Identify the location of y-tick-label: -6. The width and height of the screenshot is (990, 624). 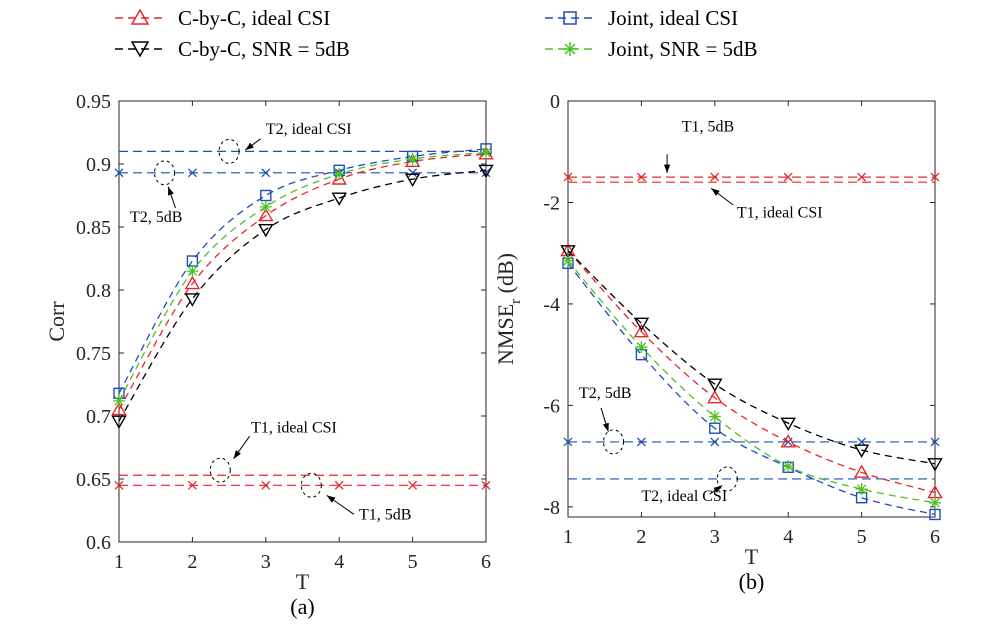
(551, 406).